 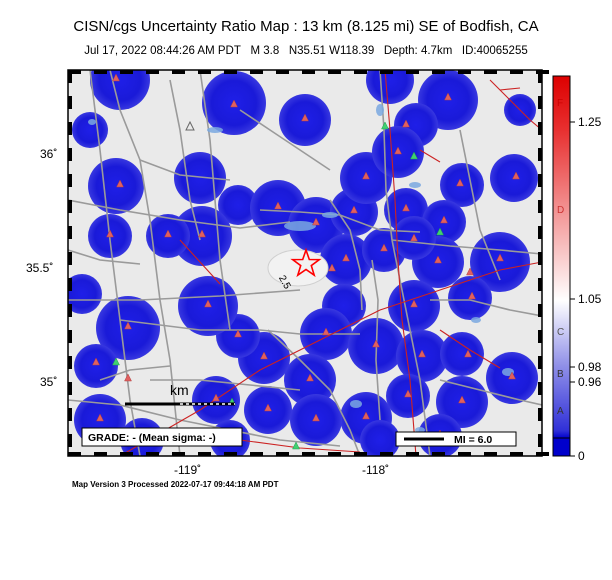 What do you see at coordinates (375, 470) in the screenshot?
I see `lon-tick-118: -118˚` at bounding box center [375, 470].